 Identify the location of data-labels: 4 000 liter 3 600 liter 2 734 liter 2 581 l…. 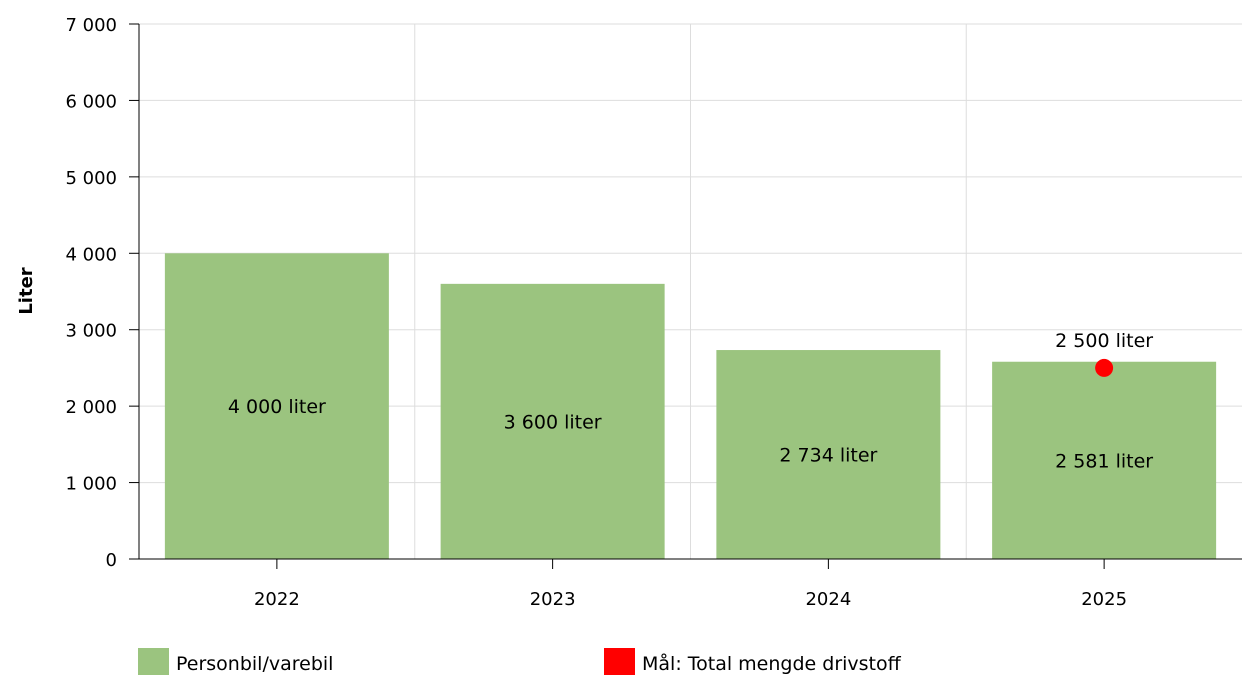
(690, 434).